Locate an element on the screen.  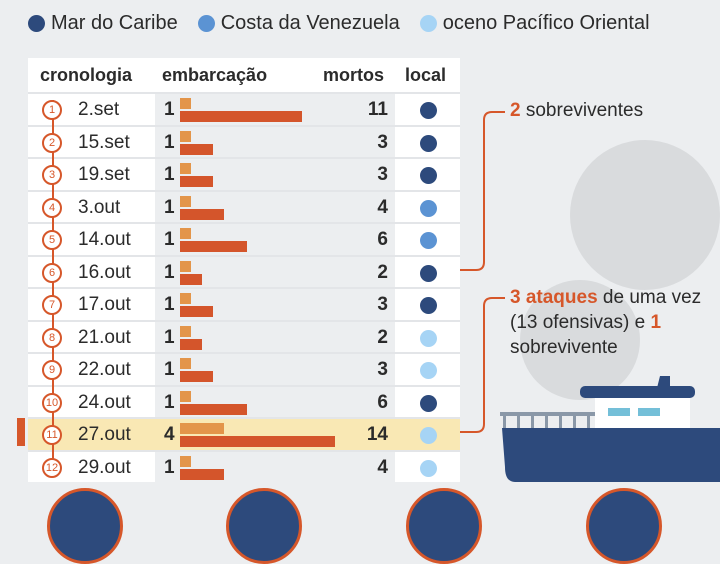
table-row: 11 27.out 4 14 is located at coordinates (244, 433).